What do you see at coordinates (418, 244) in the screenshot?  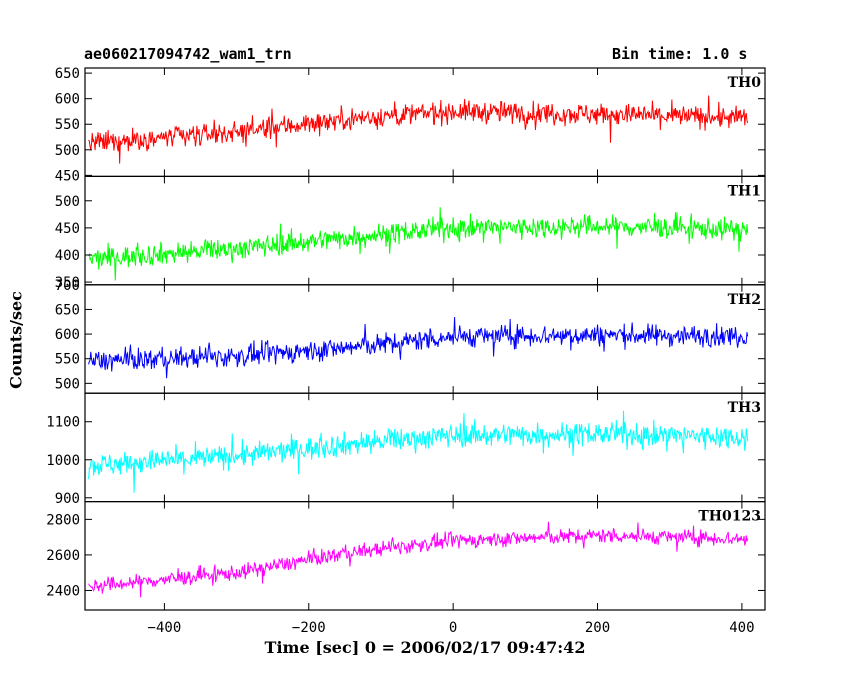 I see `series-line-th1` at bounding box center [418, 244].